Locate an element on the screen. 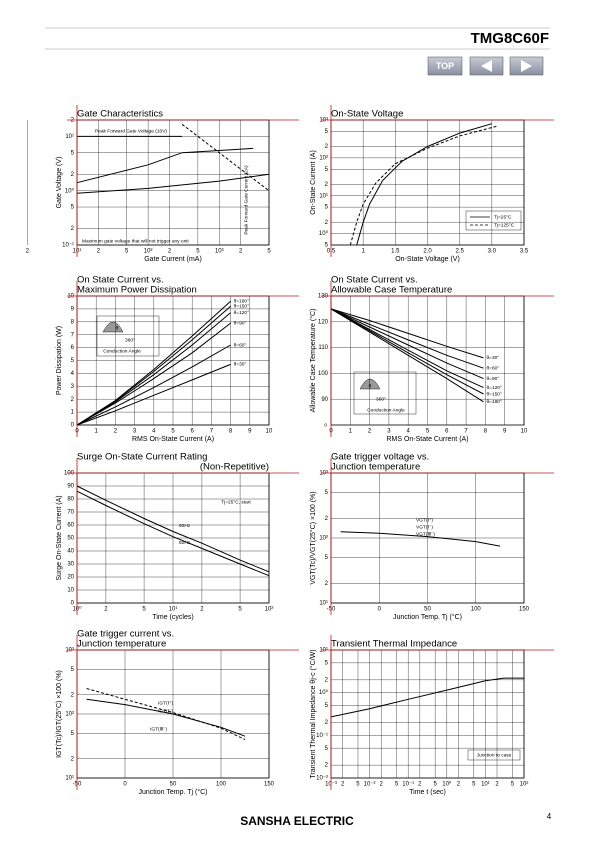 The image size is (595, 846). y-tick-label: 110 is located at coordinates (323, 348).